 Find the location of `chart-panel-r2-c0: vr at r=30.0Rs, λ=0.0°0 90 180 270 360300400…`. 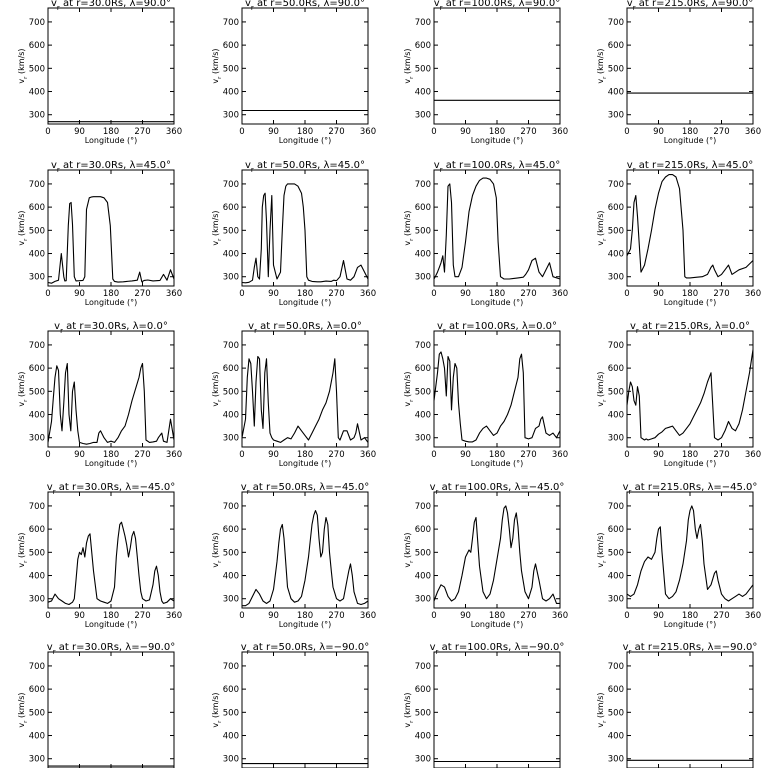

chart-panel-r2-c0: vr at r=30.0Rs, λ=0.0°0 90 180 270 360300400… is located at coordinates (99, 394).